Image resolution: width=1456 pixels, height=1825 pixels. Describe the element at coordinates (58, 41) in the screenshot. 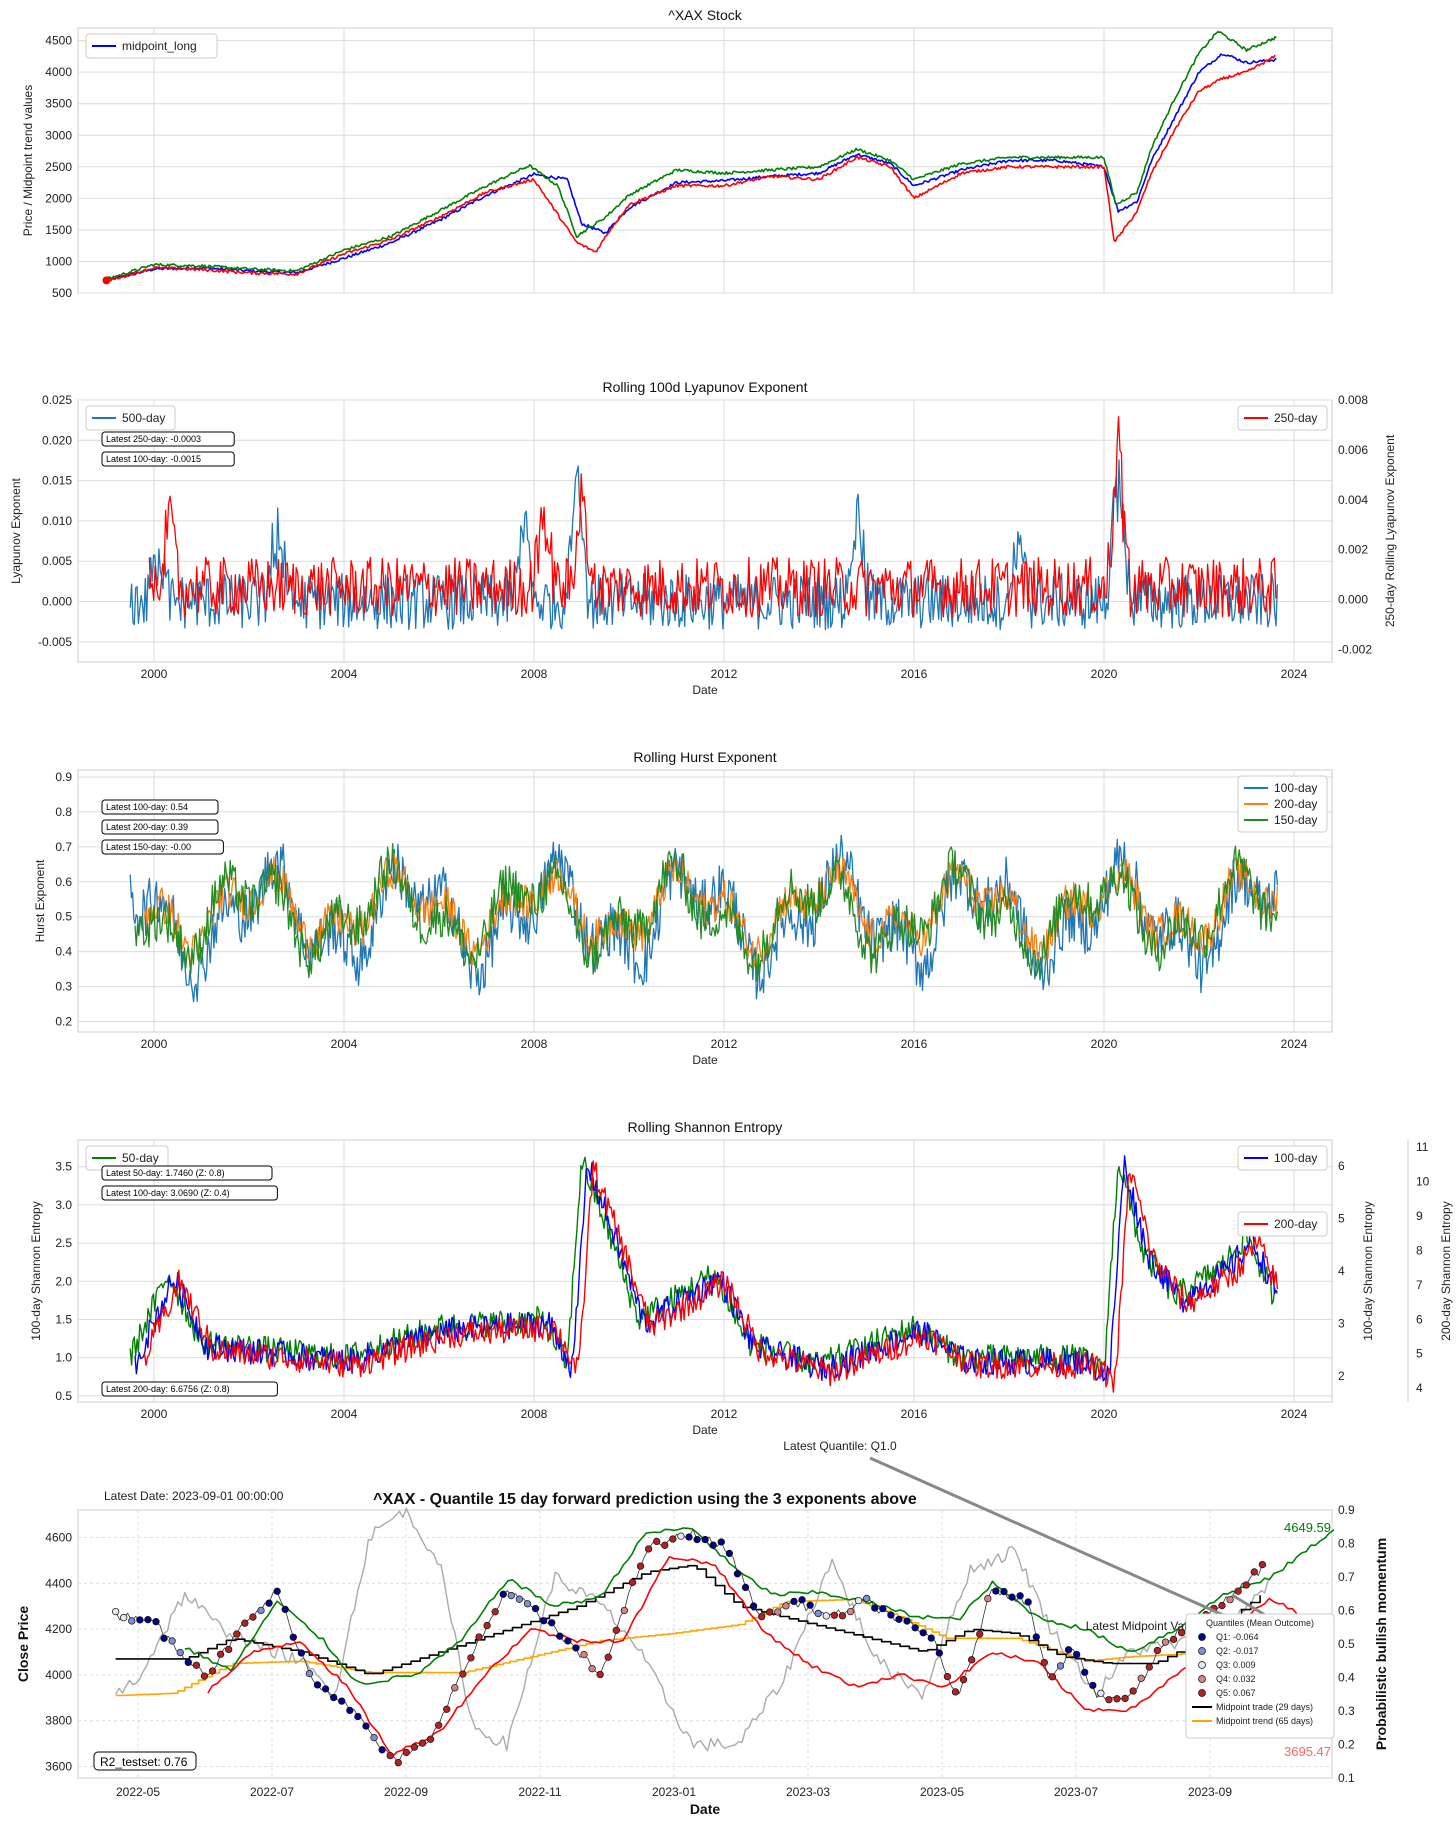

I see `y-tick-label: 4500` at that location.